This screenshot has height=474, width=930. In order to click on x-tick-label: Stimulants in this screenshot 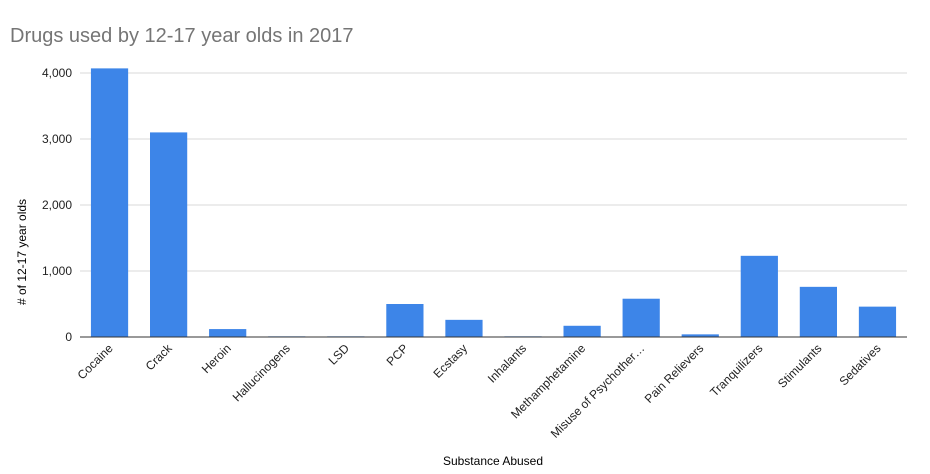, I will do `click(800, 366)`.